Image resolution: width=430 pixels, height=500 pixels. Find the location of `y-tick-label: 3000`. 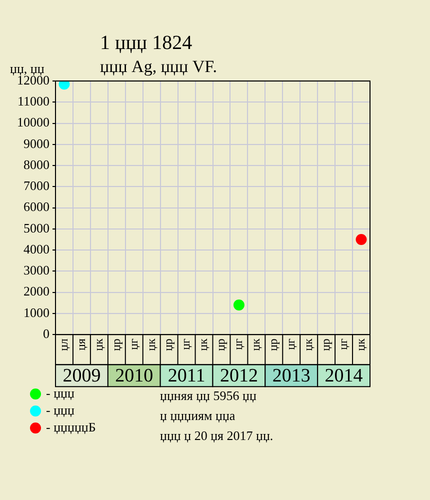

y-tick-label: 3000 is located at coordinates (37, 270).